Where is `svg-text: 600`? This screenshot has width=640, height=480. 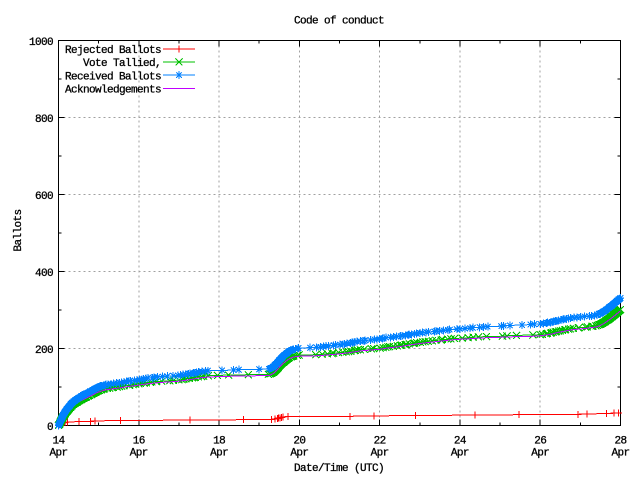
svg-text: 600 is located at coordinates (44, 197).